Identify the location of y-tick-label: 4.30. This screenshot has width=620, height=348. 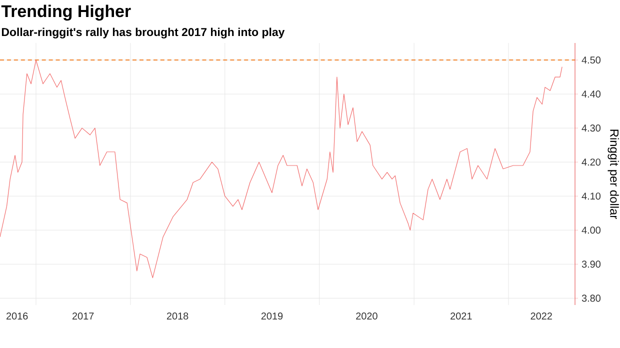
(591, 128).